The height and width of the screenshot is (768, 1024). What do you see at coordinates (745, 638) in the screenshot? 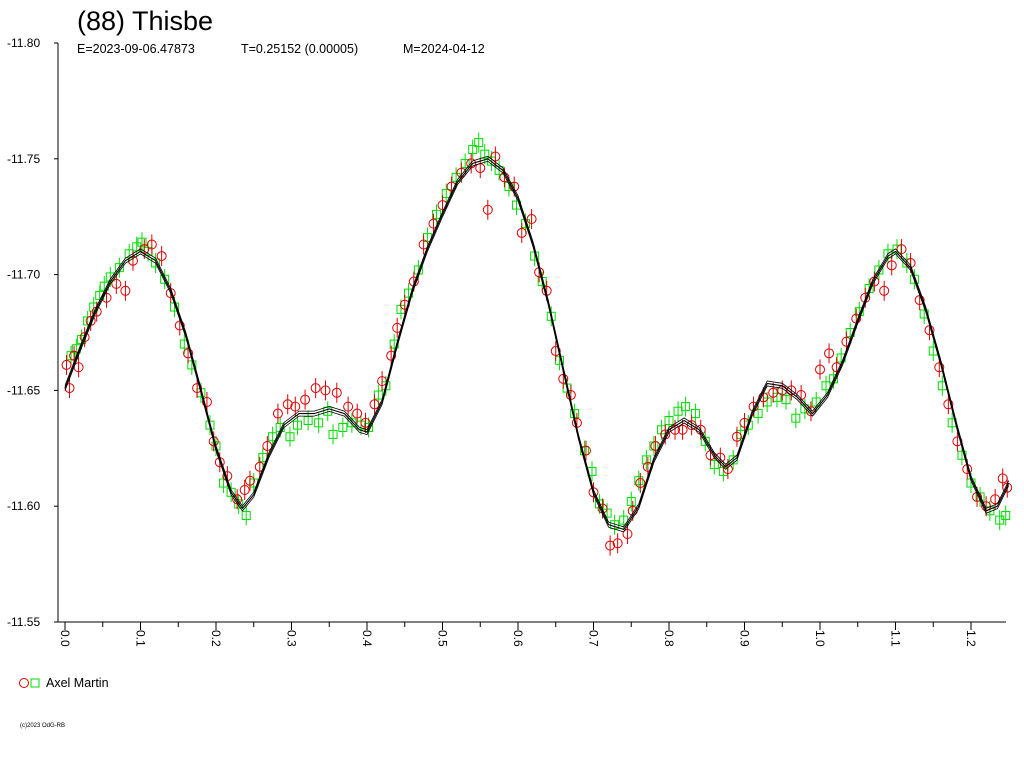
I see `x-tick-label: 0.9` at bounding box center [745, 638].